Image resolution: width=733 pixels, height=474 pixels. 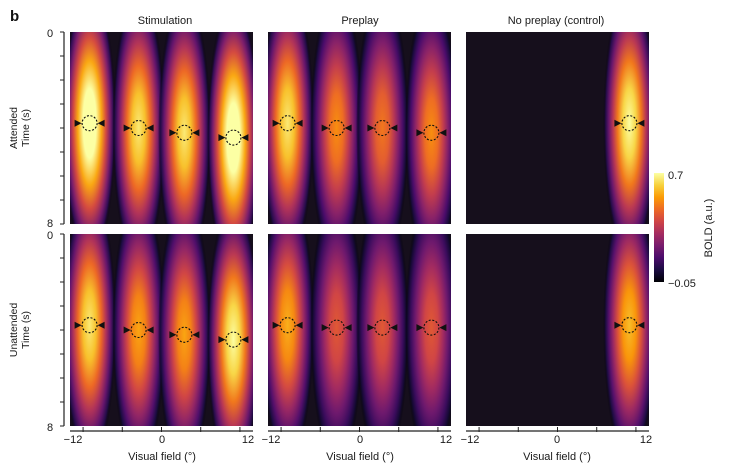 I want to click on x-axis-label-col1: Visual field (°), so click(x=162, y=457).